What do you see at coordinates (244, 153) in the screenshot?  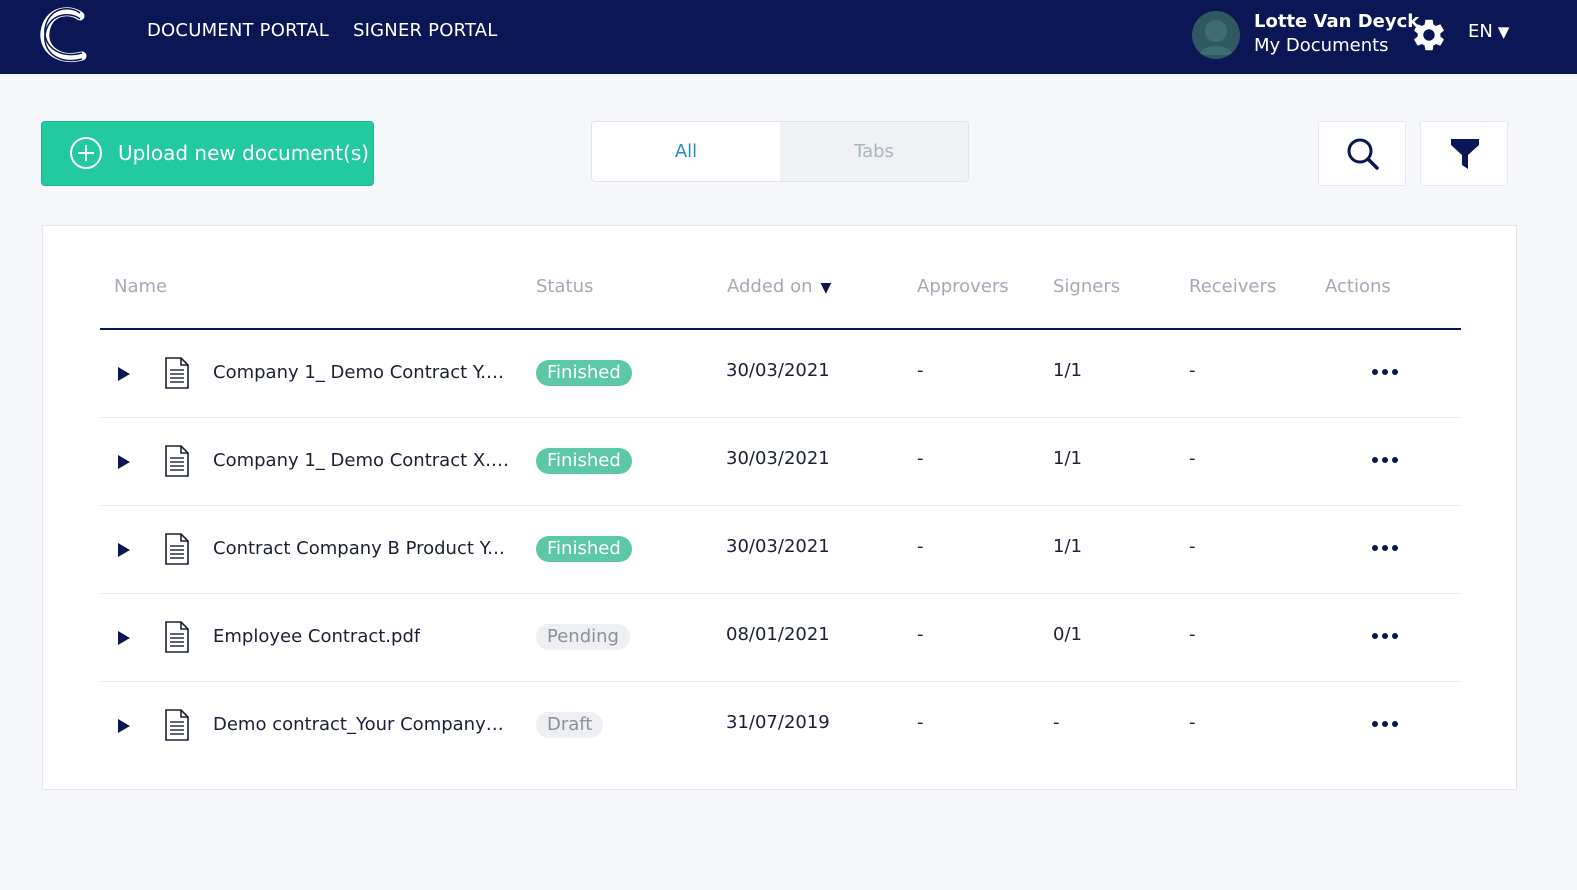 I see `upload-button-label: Upload new document(s)` at bounding box center [244, 153].